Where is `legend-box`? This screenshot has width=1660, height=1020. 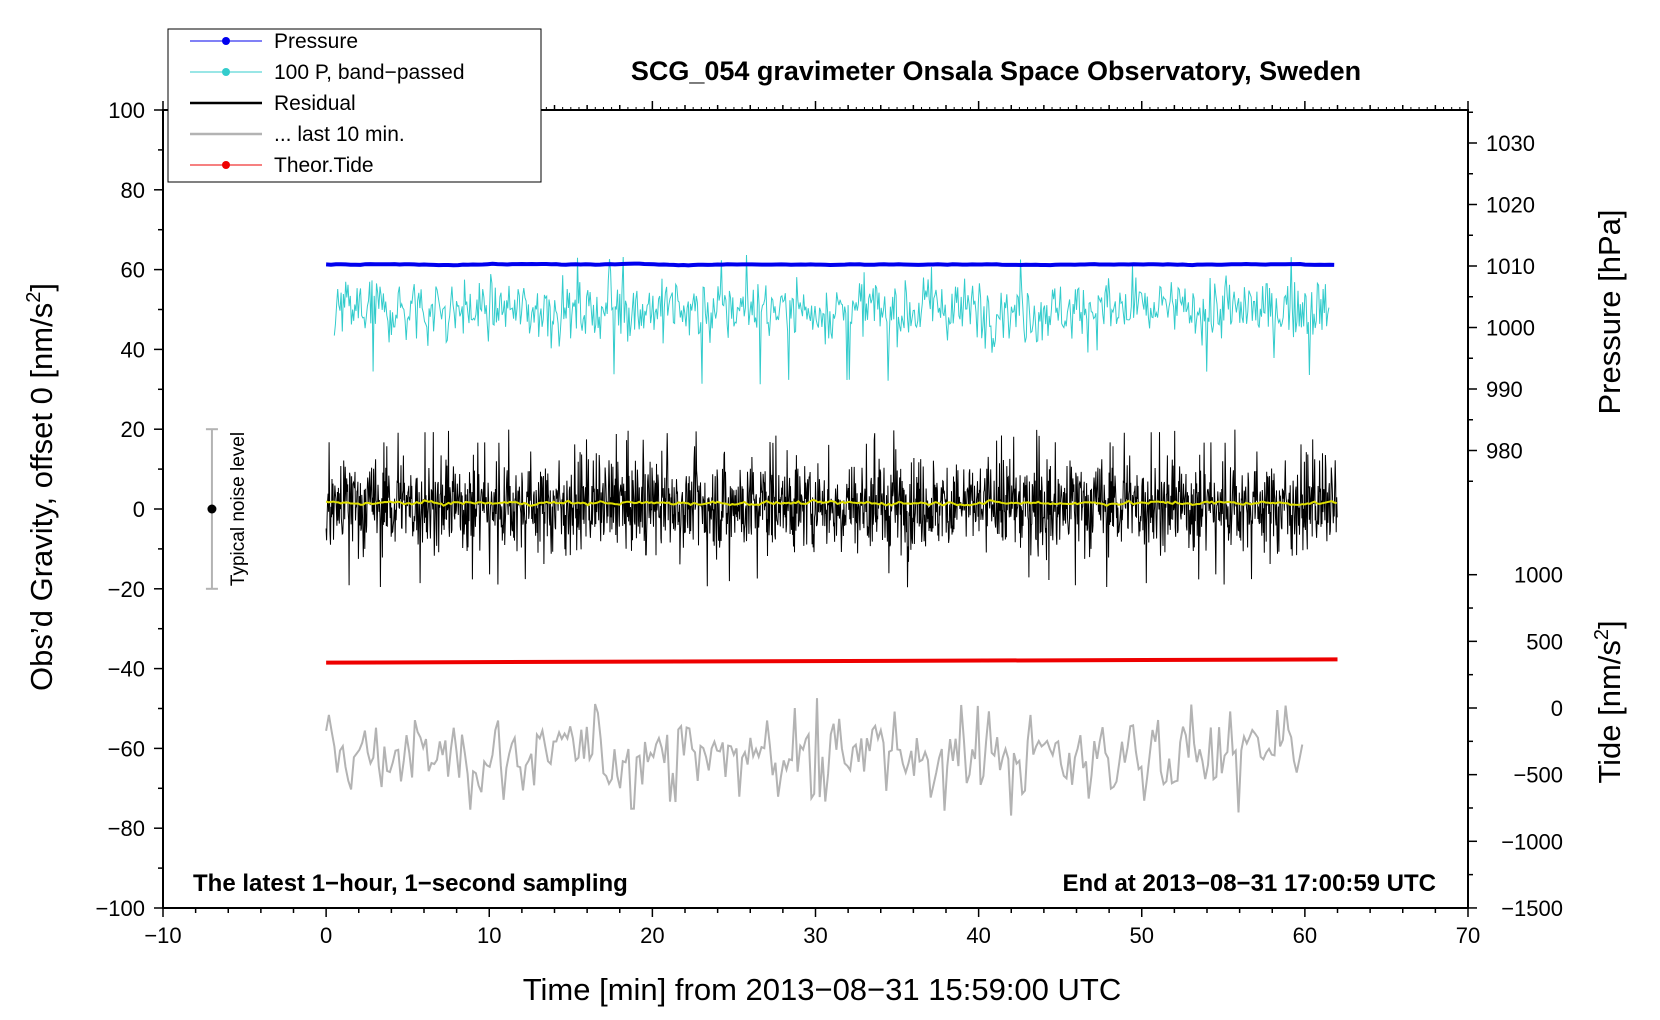
legend-box is located at coordinates (354, 105).